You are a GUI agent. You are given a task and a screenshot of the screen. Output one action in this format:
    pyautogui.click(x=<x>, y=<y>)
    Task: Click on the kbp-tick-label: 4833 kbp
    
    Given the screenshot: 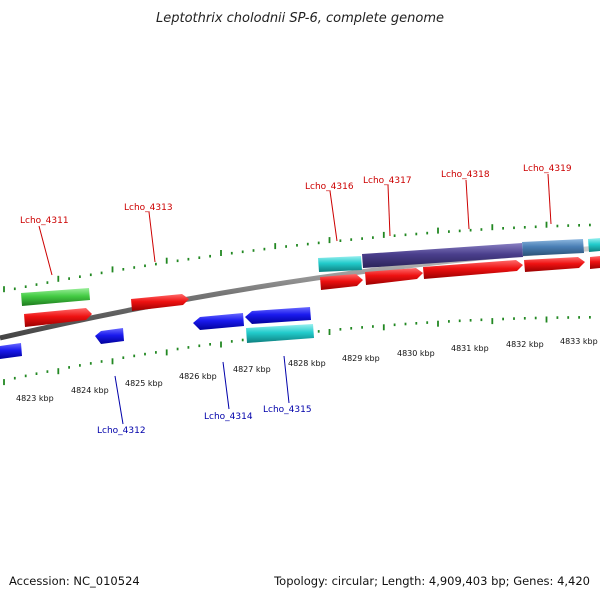 What is the action you would take?
    pyautogui.click(x=579, y=341)
    